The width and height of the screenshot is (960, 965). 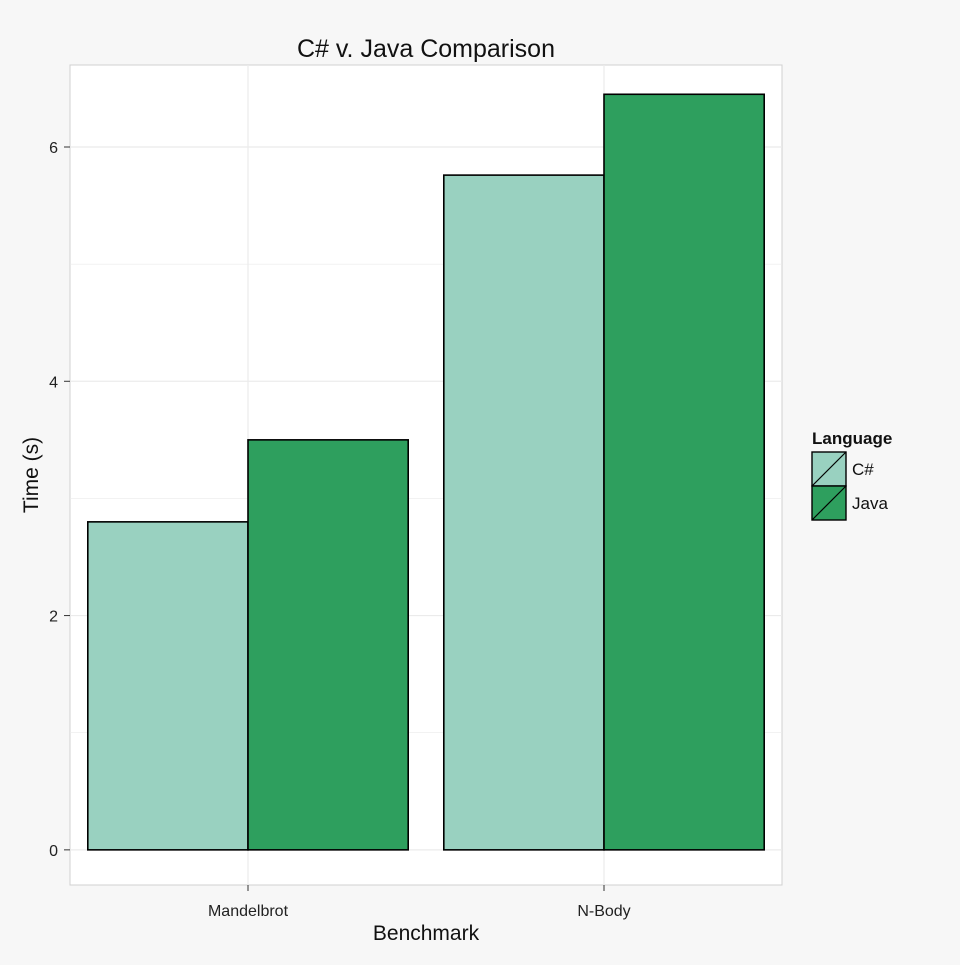 I want to click on legend-title: Language, so click(x=852, y=438).